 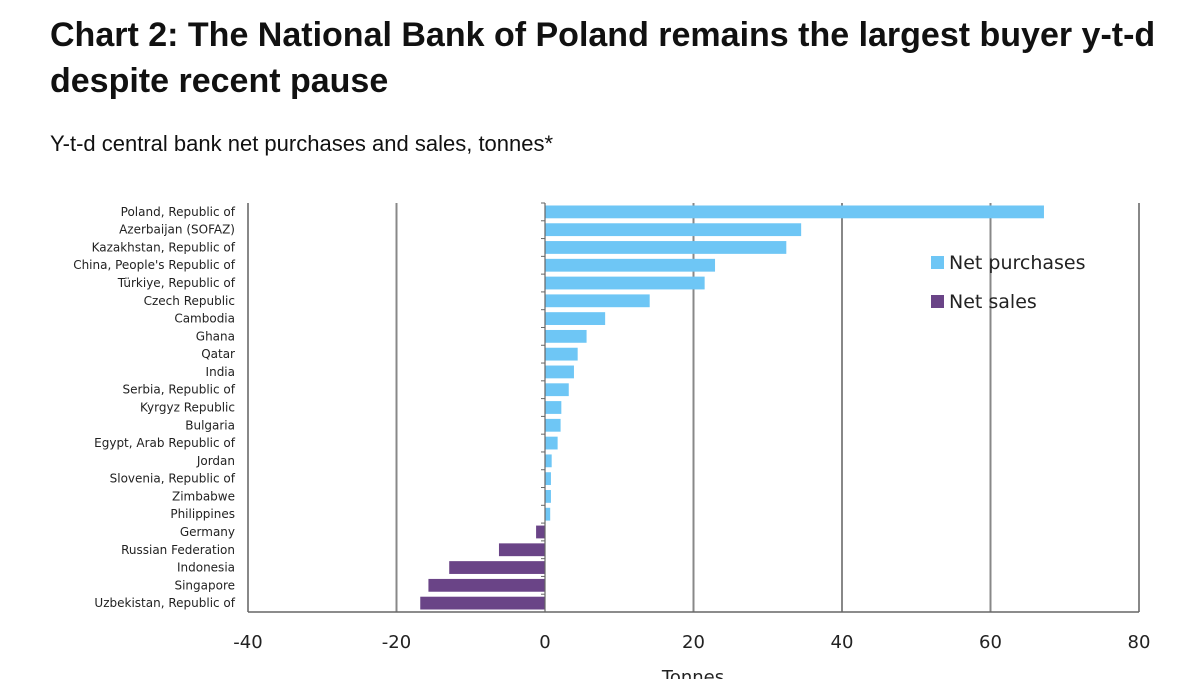 I want to click on category-label-16: Slovenia, Republic of, so click(x=173, y=479).